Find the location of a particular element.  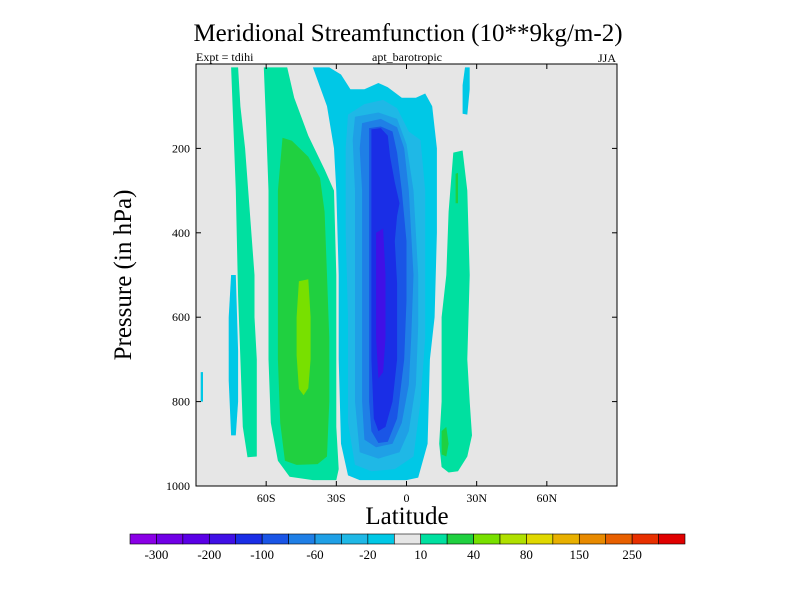

colorbar-label-9: 250 is located at coordinates (632, 554).